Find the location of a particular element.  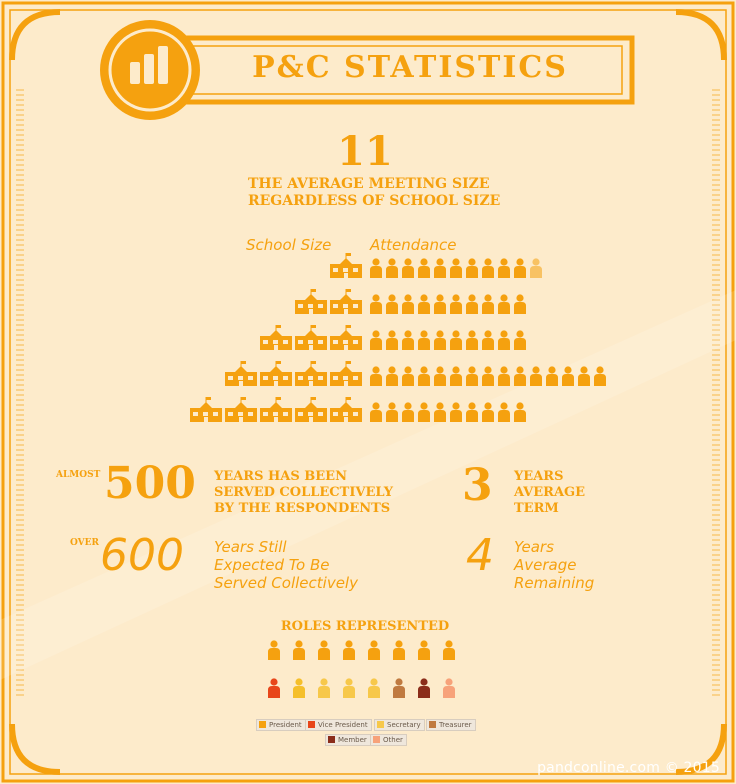

meeting-size-value: 11 is located at coordinates (365, 151).